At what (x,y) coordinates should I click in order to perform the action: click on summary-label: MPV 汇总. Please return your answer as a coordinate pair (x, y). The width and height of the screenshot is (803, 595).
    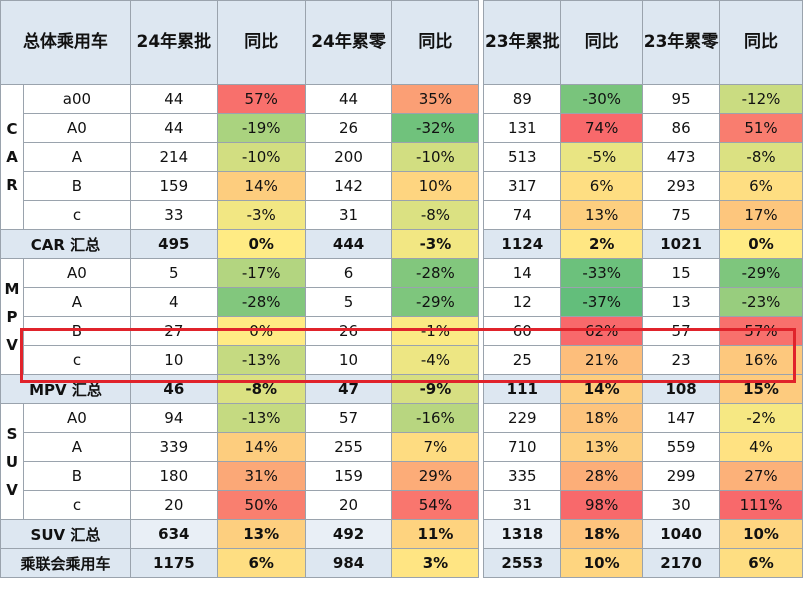
    Looking at the image, I should click on (65, 389).